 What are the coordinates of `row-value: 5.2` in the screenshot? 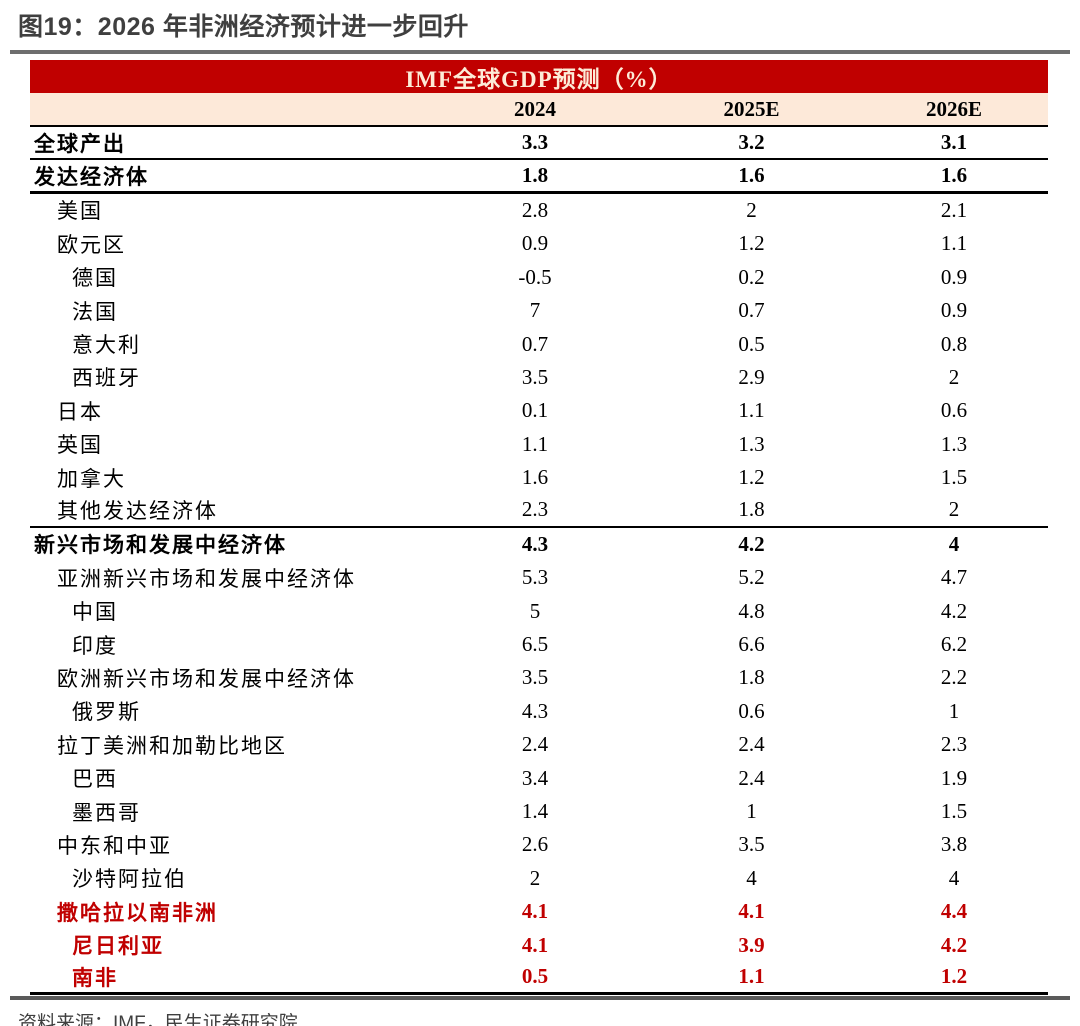 It's located at (751, 577).